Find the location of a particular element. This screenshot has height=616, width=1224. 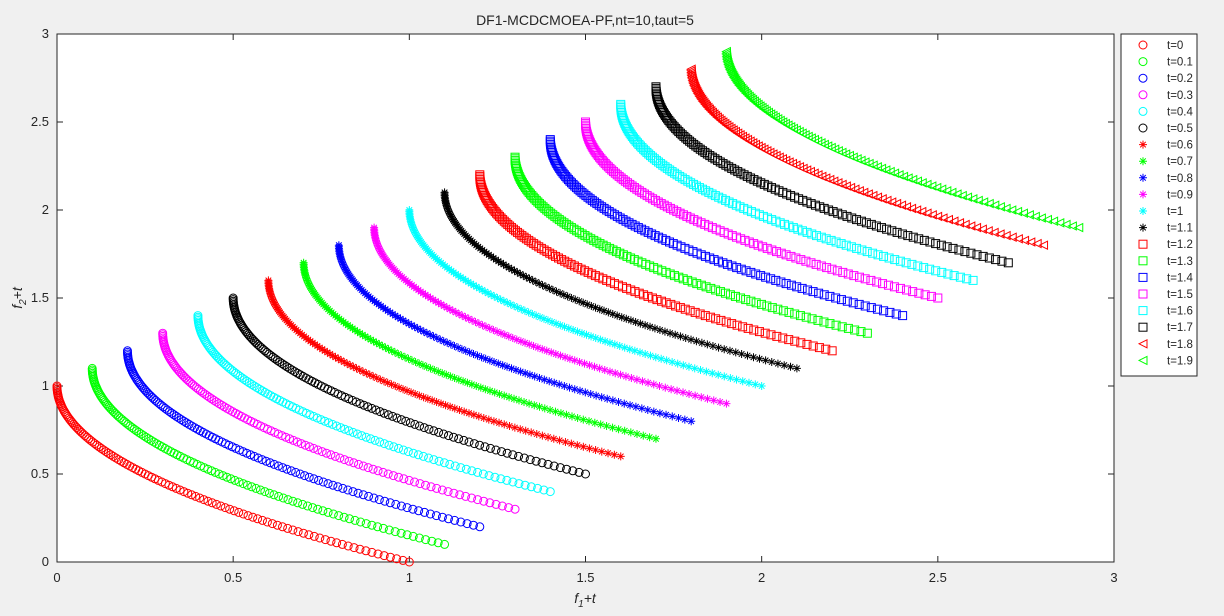

x-axis-label-base: f is located at coordinates (577, 598).